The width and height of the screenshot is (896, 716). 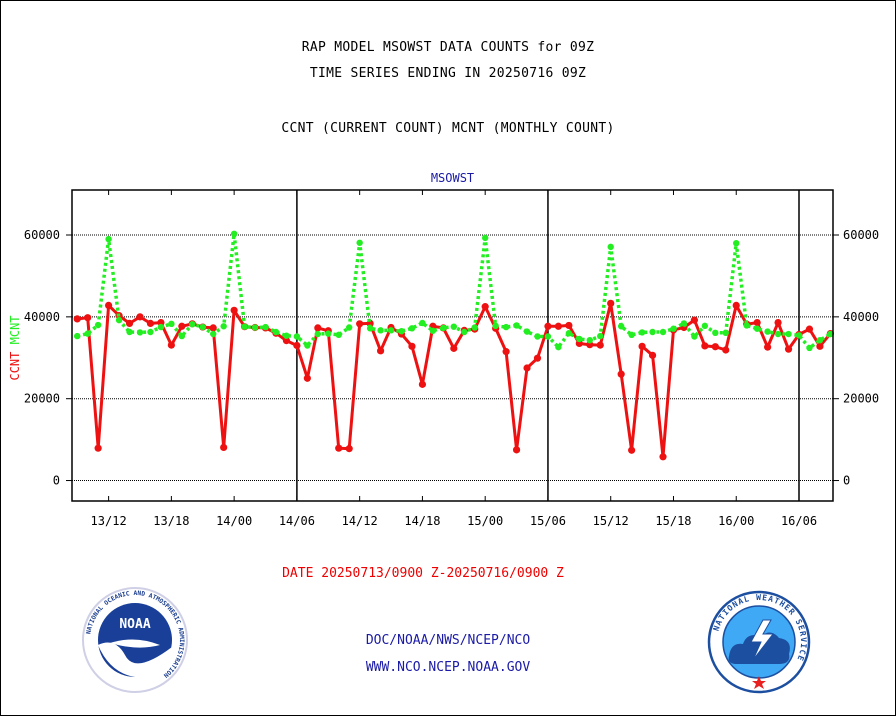 I want to click on chart-title: RAP MODEL MSOWST DATA COUNTS for 09Z, so click(x=448, y=47).